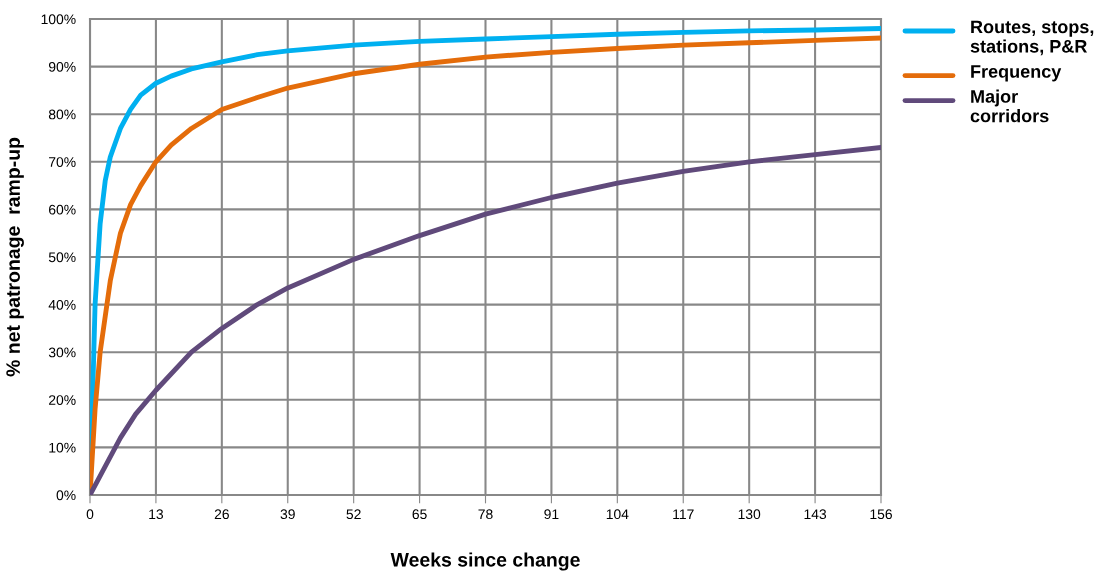 Image resolution: width=1096 pixels, height=579 pixels. I want to click on y-tick-label: 70%, so click(62, 162).